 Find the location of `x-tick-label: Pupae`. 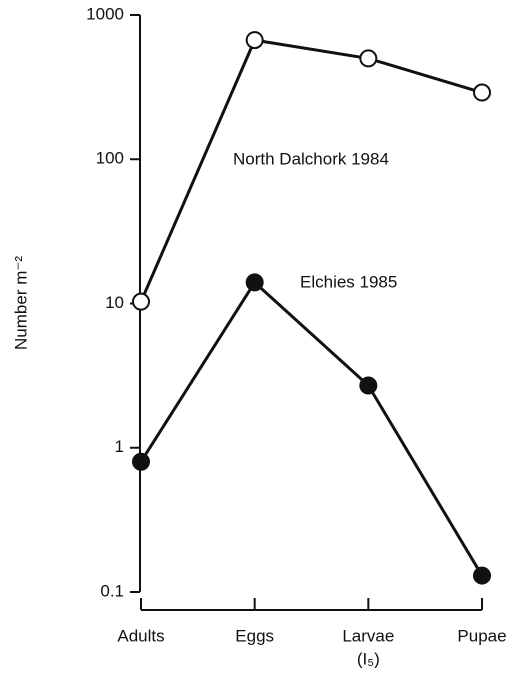

x-tick-label: Pupae is located at coordinates (481, 635).